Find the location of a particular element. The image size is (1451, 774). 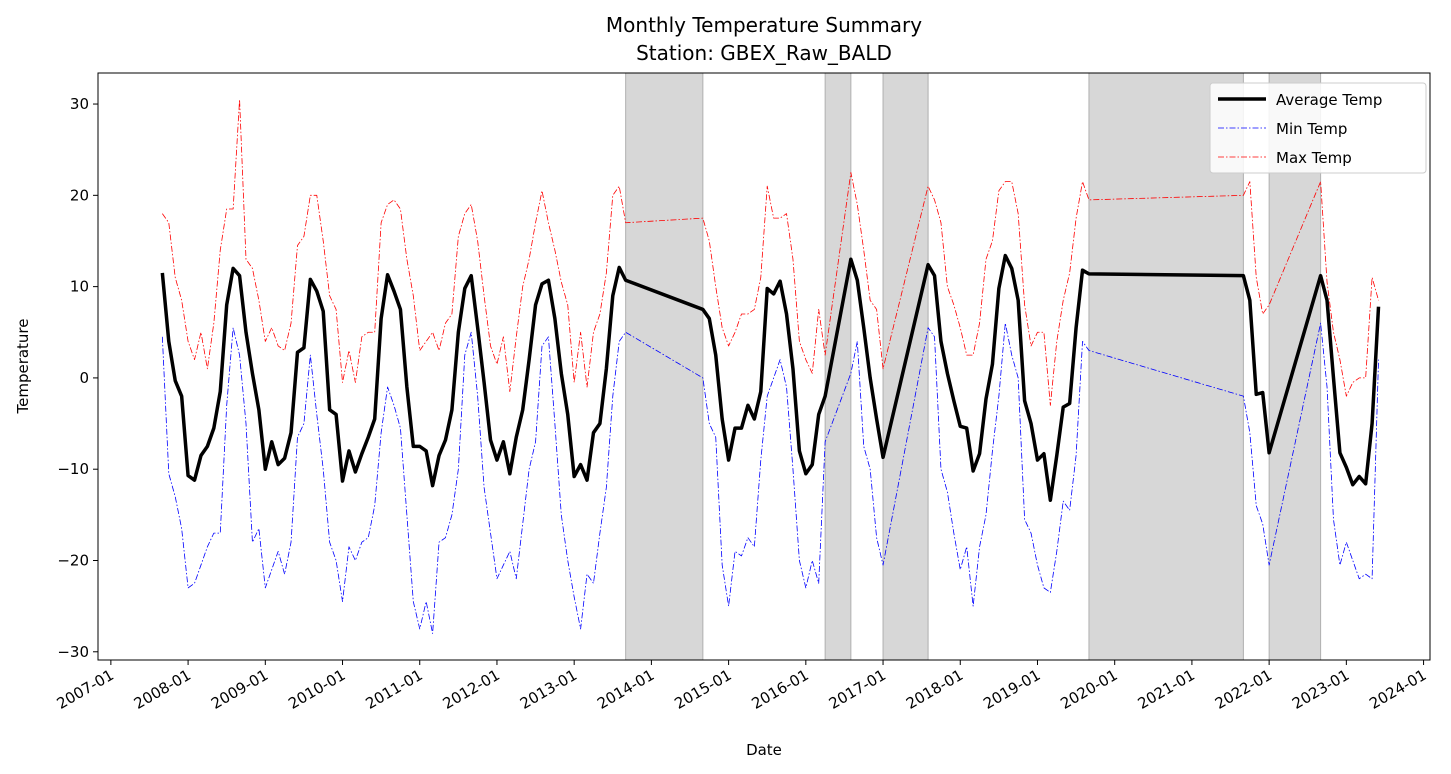

x-tick-label: 2014-01 is located at coordinates (625, 689).